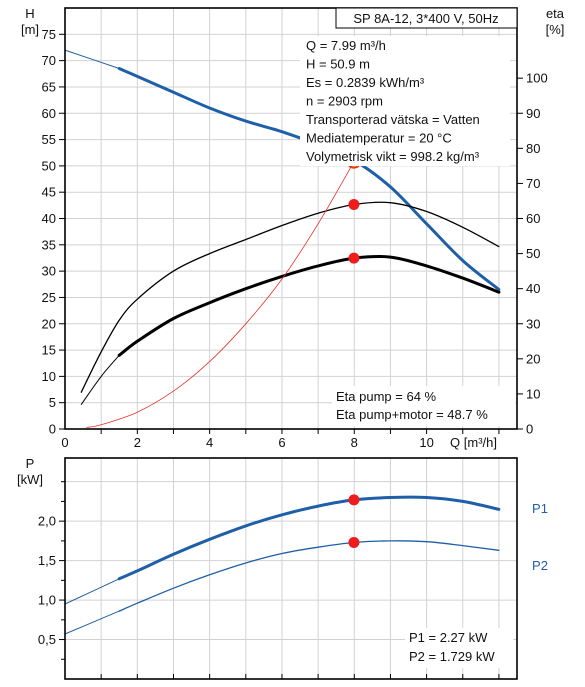 This screenshot has height=687, width=585. I want to click on efficiency-info: Eta pump = 64 % Eta pump+motor = 48.7 %, so click(412, 405).